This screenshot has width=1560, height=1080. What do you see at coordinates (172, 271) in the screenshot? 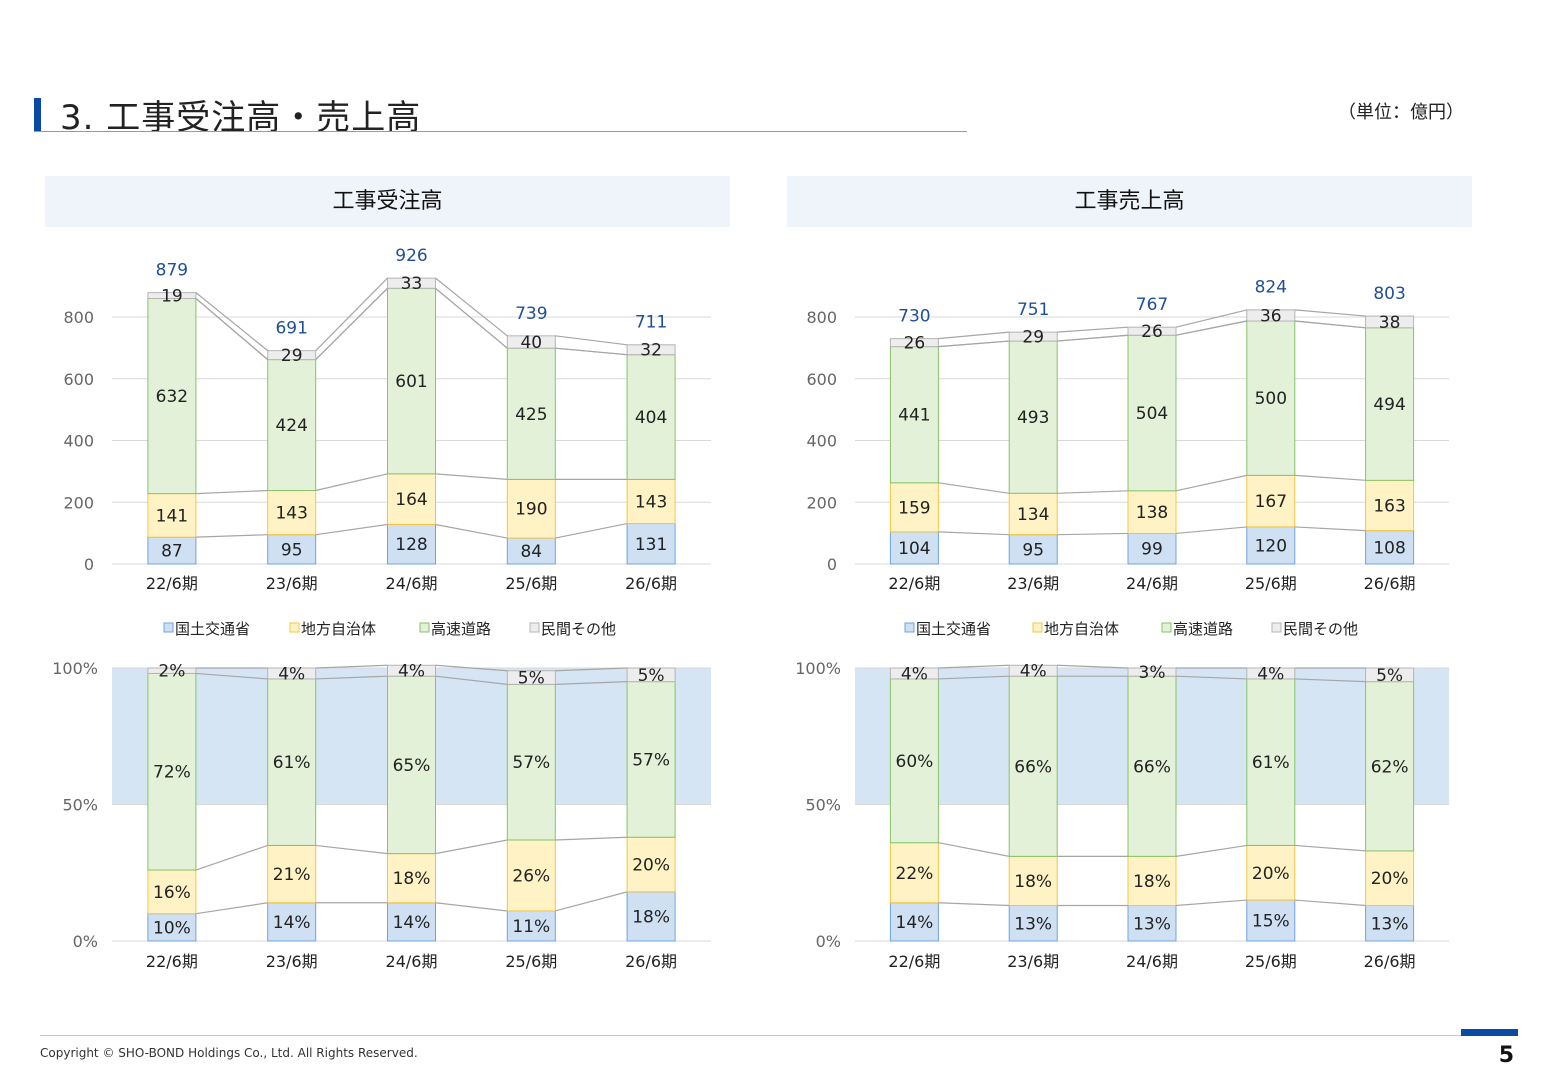
I see `total-label: 879` at bounding box center [172, 271].